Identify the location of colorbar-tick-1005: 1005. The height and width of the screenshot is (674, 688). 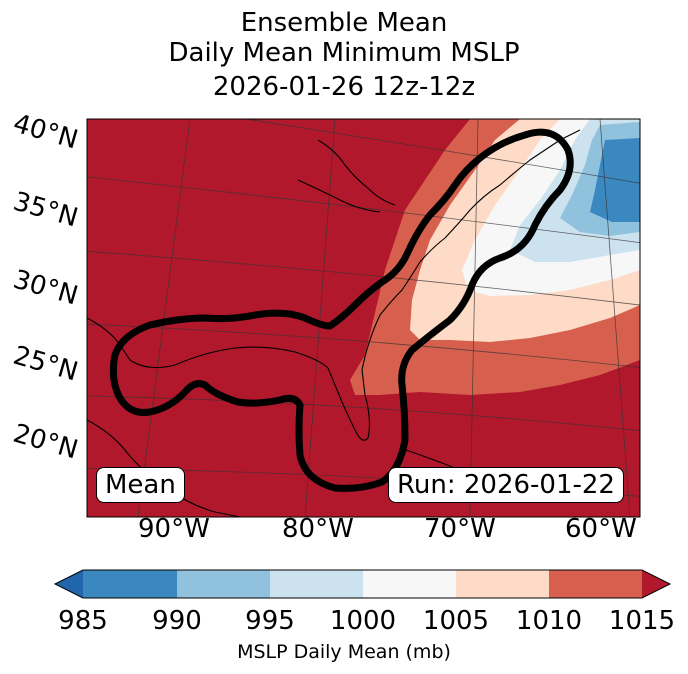
(456, 621).